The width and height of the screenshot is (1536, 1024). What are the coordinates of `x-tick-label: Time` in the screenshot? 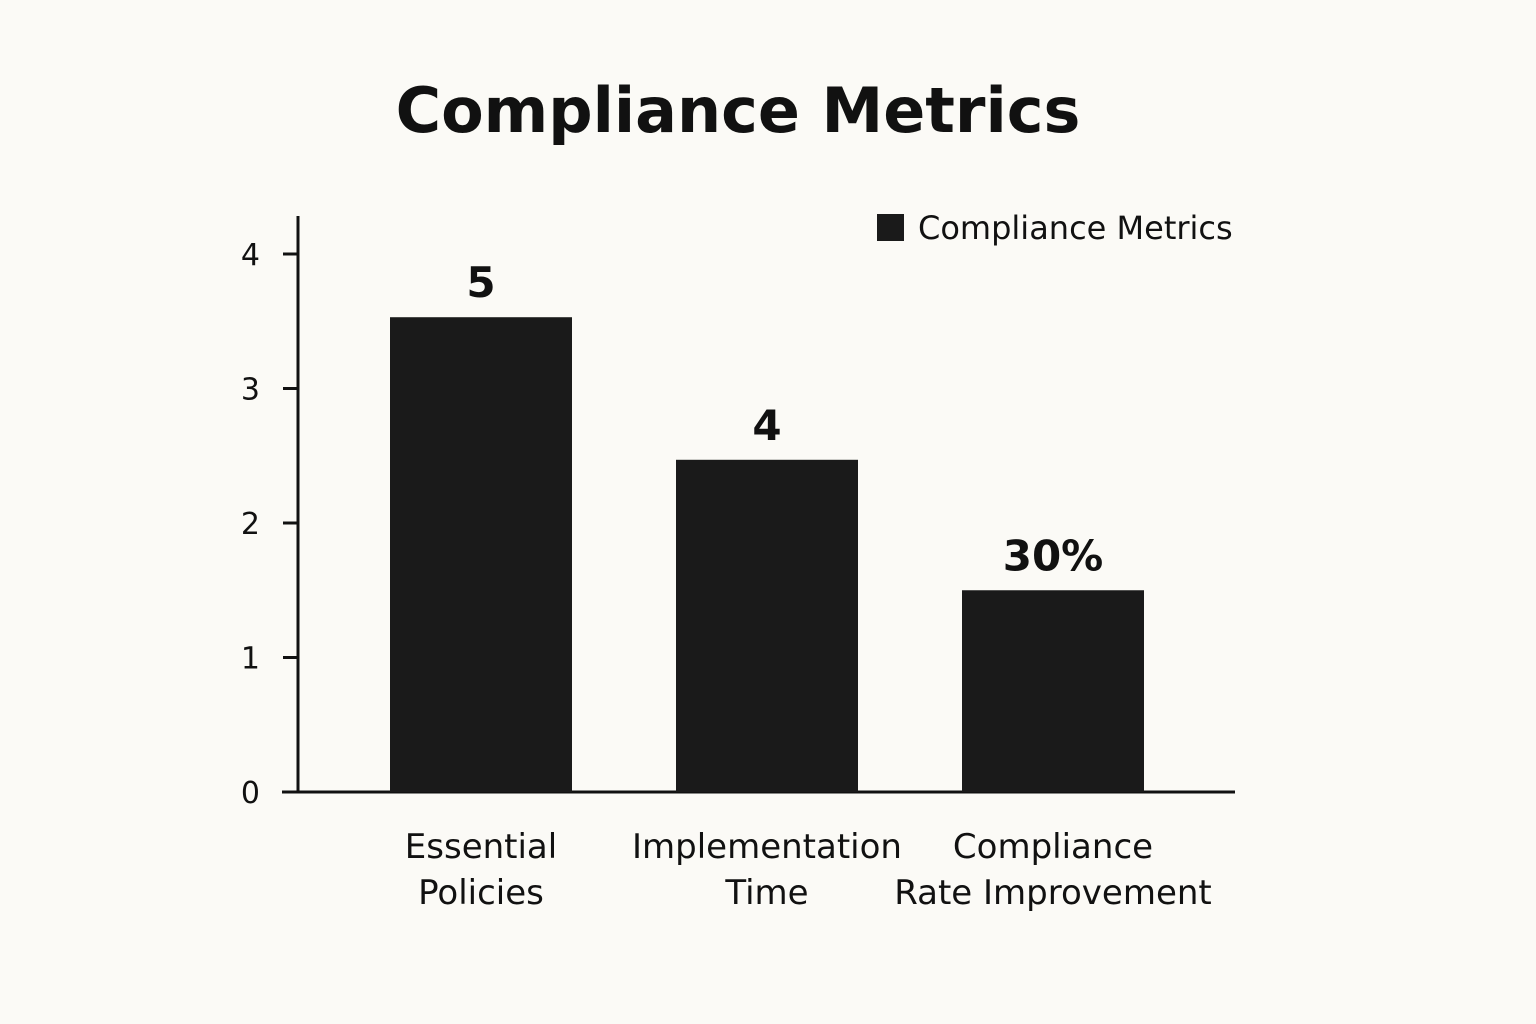 It's located at (766, 893).